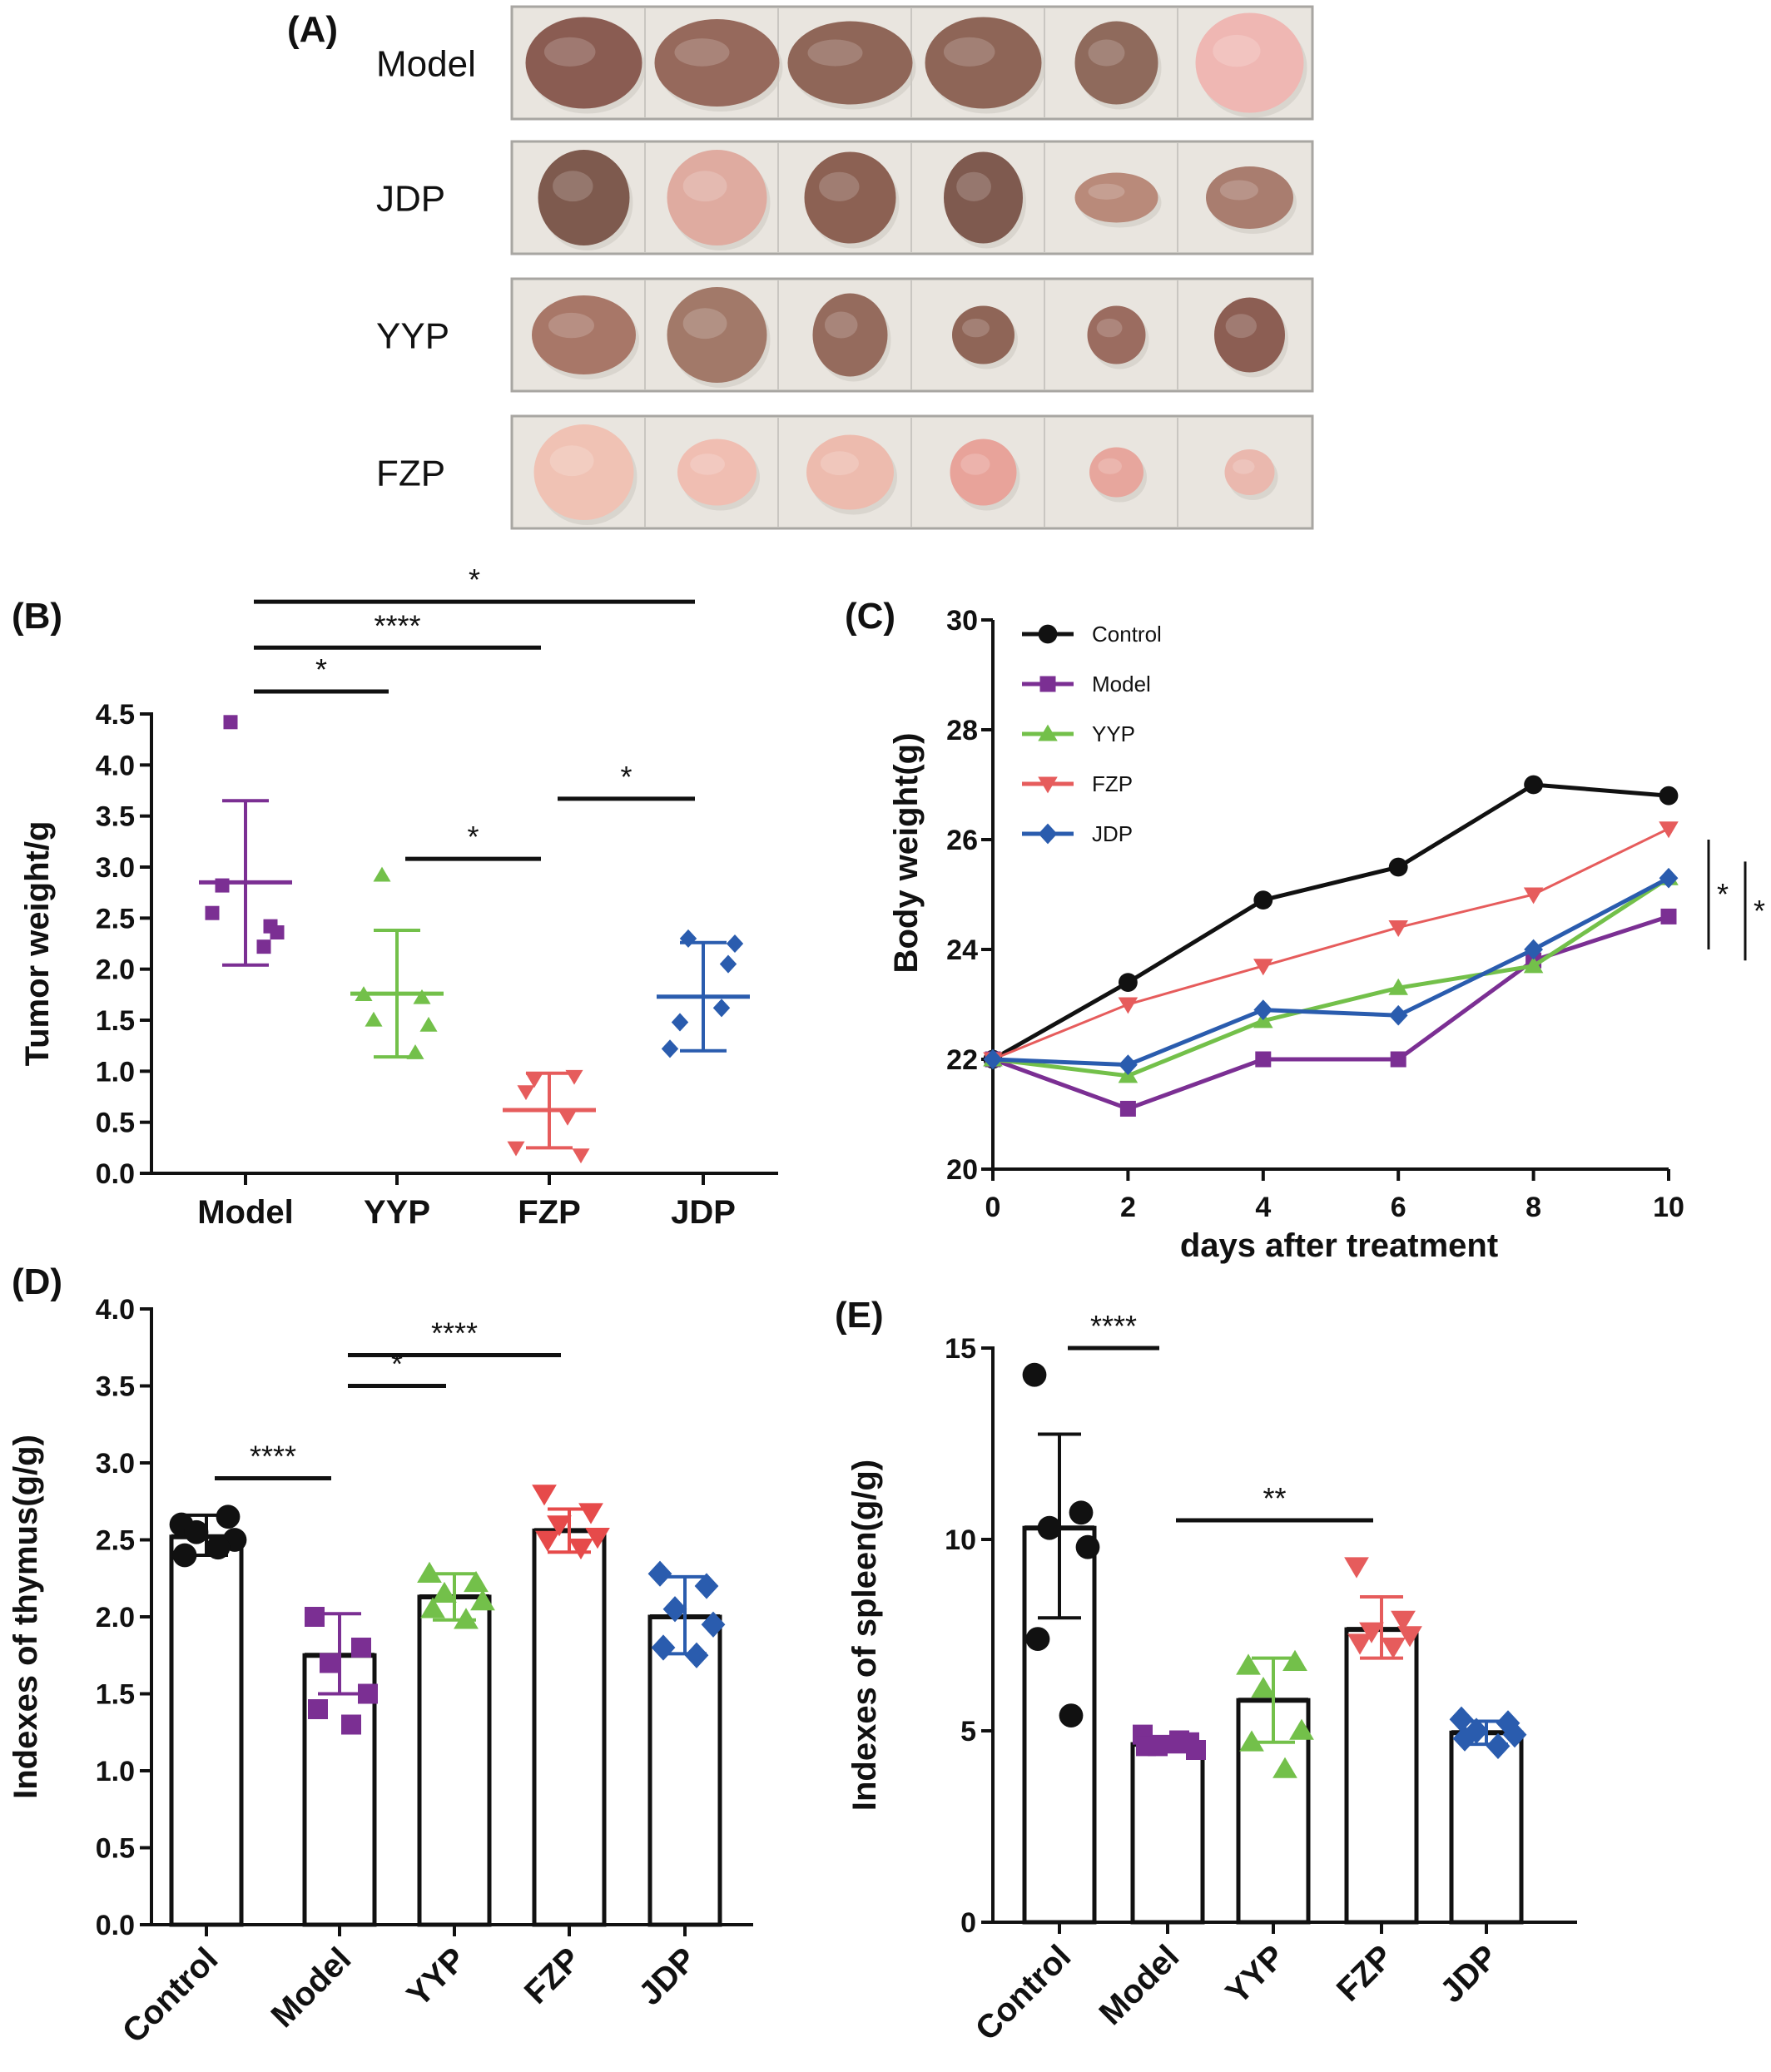 The image size is (1771, 2072). What do you see at coordinates (437, 1977) in the screenshot?
I see `x-tick-label: YYP` at bounding box center [437, 1977].